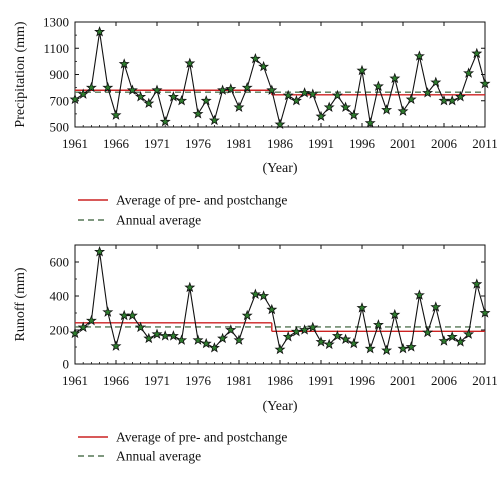 The width and height of the screenshot is (500, 481). What do you see at coordinates (66, 364) in the screenshot?
I see `y-tick-label: 0` at bounding box center [66, 364].